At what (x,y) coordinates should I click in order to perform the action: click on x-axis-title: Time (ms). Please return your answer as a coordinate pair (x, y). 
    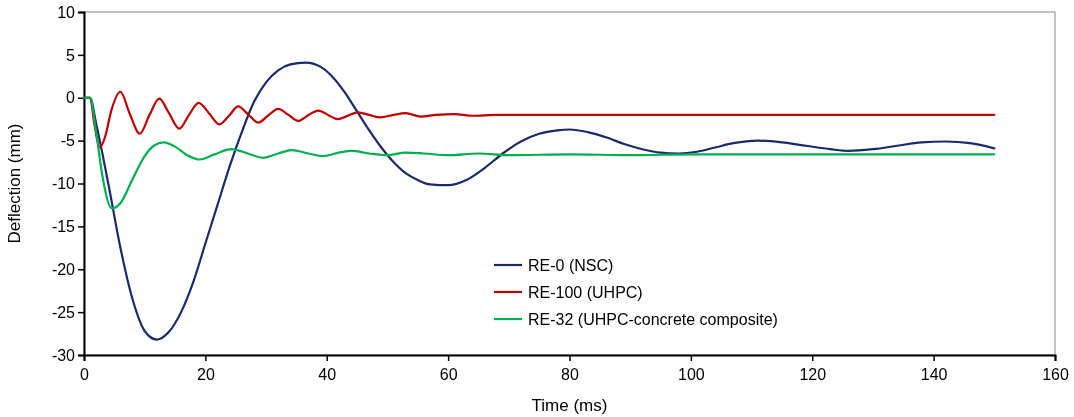
    Looking at the image, I should click on (569, 405).